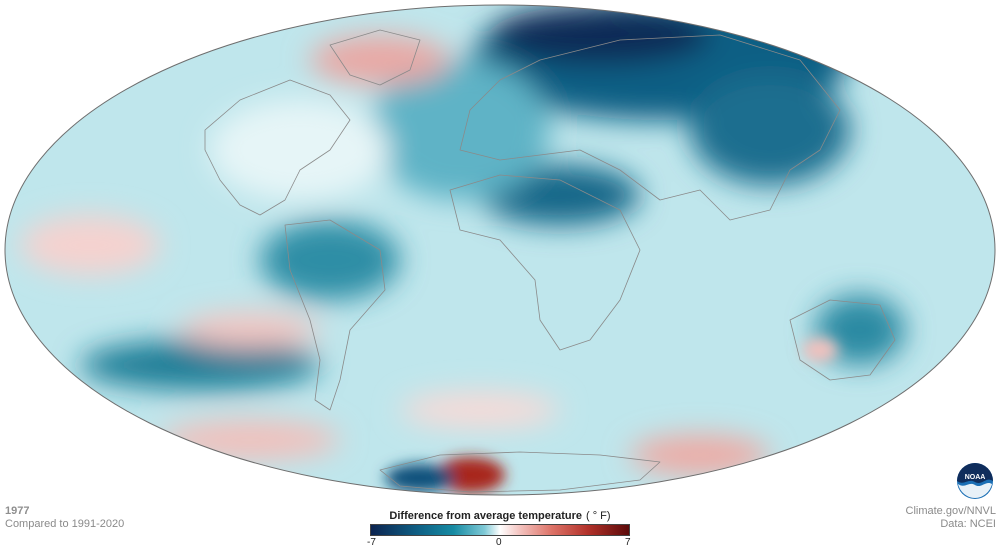 This screenshot has height=555, width=1000. Describe the element at coordinates (371, 542) in the screenshot. I see `legend-min-label: -7` at that location.